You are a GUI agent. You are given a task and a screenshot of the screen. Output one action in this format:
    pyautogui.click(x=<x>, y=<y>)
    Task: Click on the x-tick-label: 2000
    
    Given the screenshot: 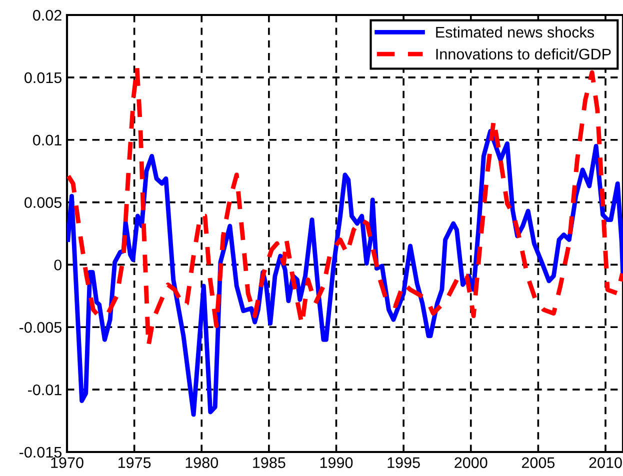 What is the action you would take?
    pyautogui.click(x=471, y=462)
    